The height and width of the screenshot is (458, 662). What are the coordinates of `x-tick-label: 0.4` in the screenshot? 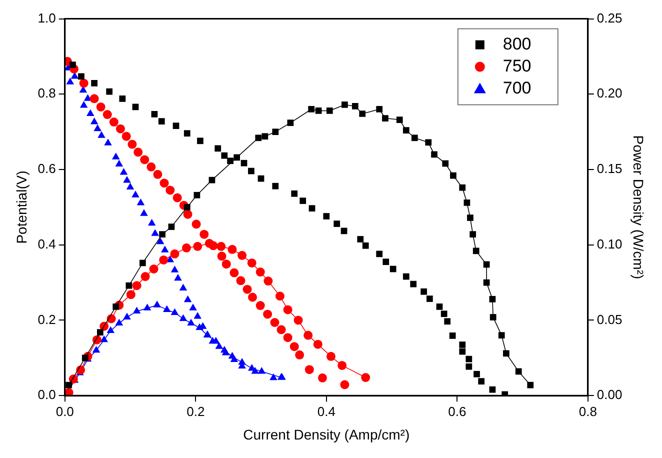 It's located at (326, 411).